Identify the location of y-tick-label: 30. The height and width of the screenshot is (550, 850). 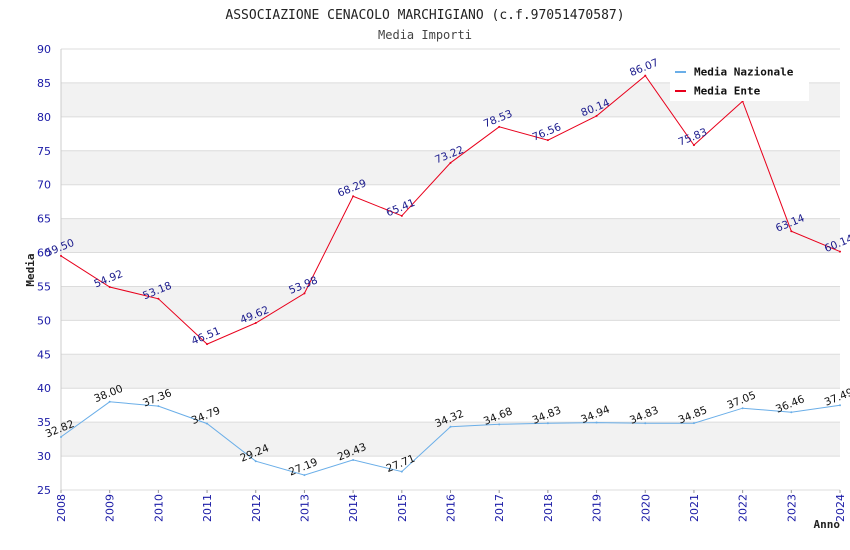
(44, 456).